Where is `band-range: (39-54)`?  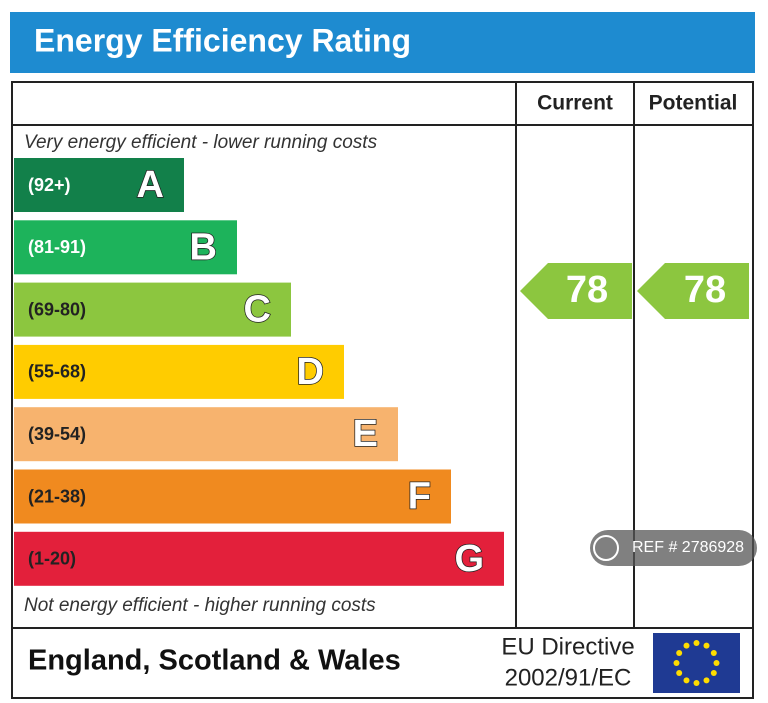 band-range: (39-54) is located at coordinates (57, 434).